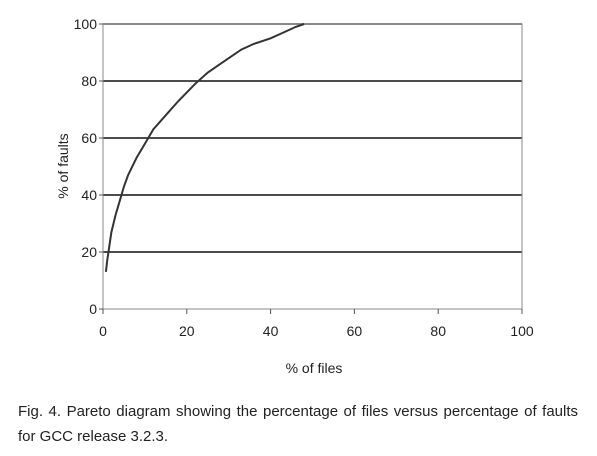  I want to click on x-tick-label: 40, so click(271, 331).